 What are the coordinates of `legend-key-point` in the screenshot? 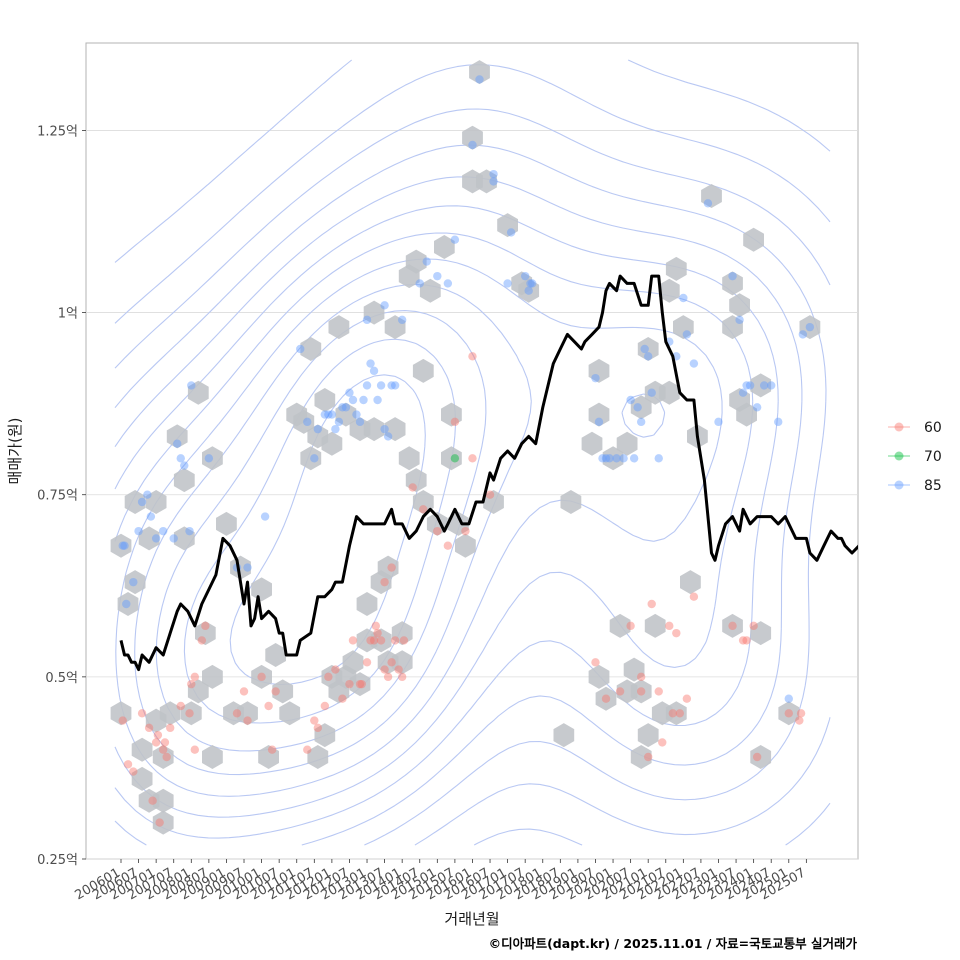 It's located at (899, 485).